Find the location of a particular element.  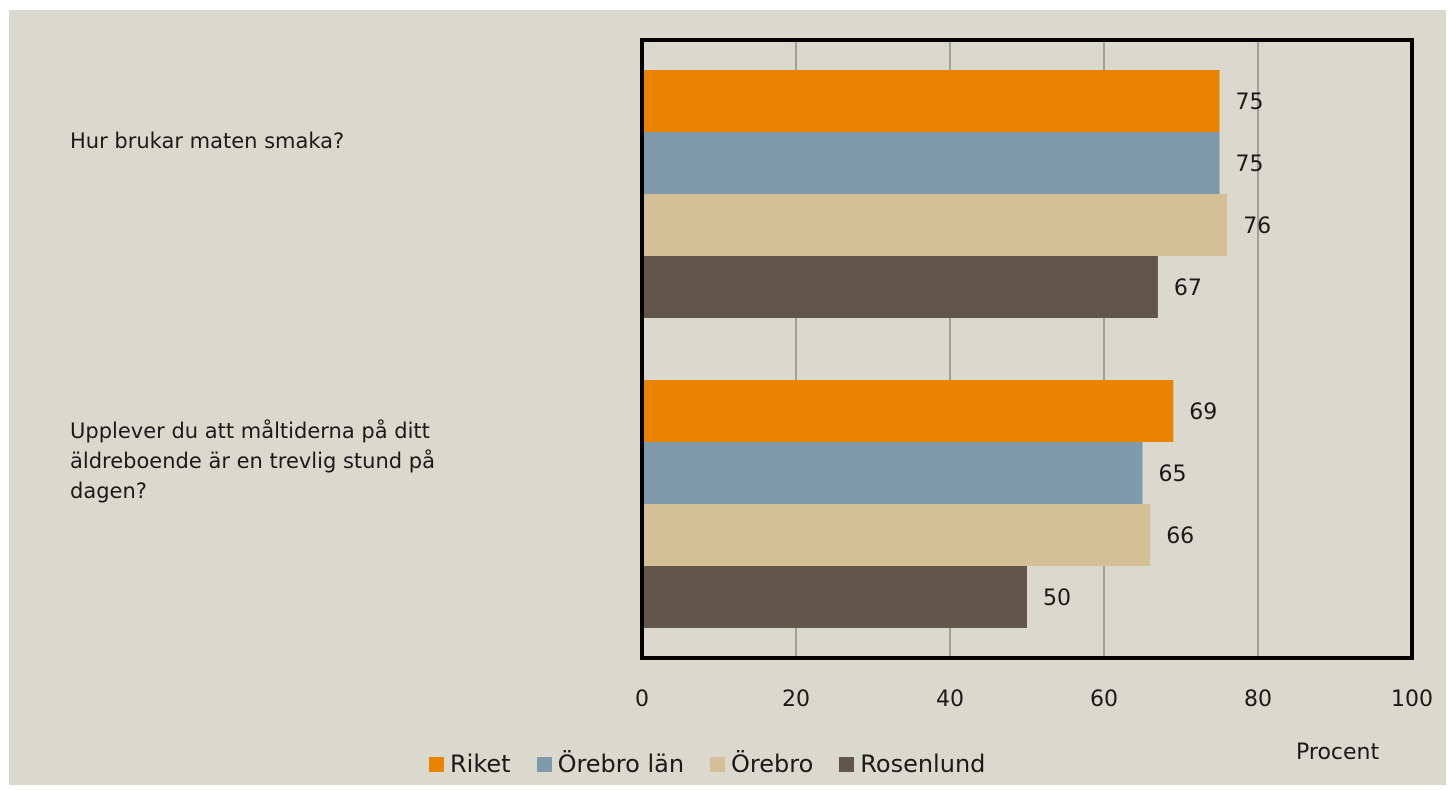

x-tick-label: 20 is located at coordinates (796, 699).